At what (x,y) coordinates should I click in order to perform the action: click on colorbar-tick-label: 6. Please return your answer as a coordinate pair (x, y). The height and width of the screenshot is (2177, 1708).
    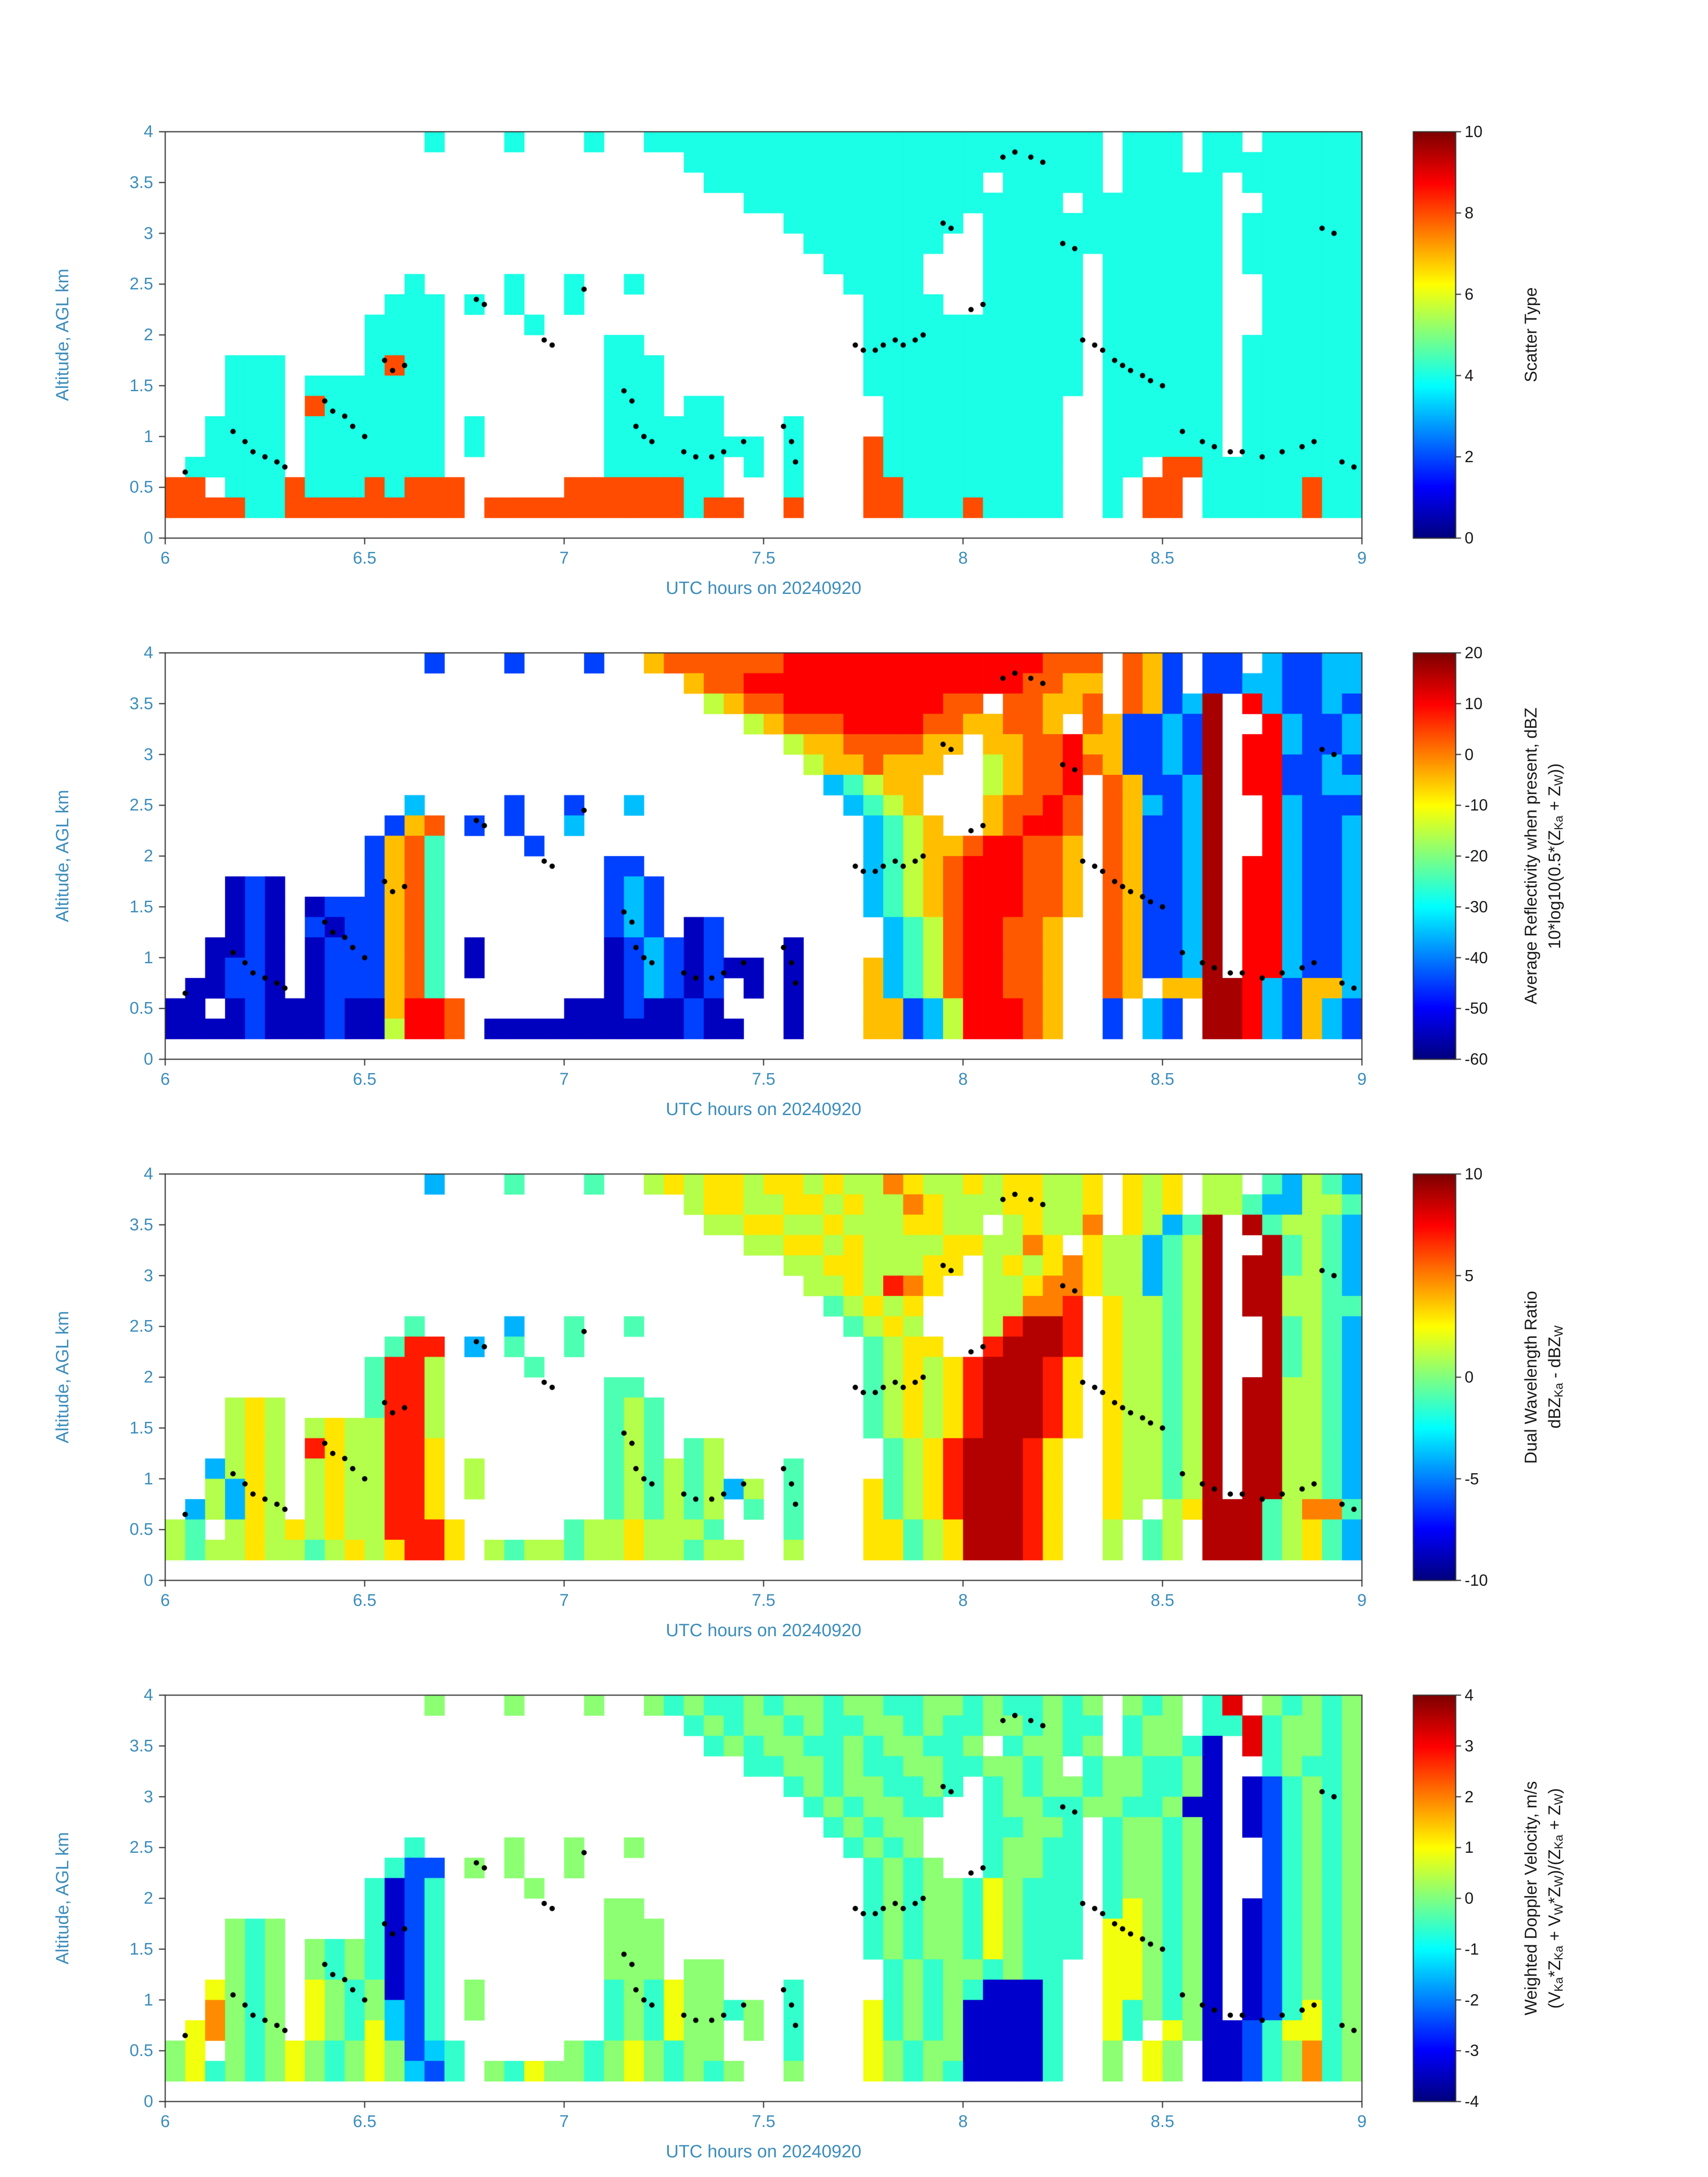
    Looking at the image, I should click on (1469, 294).